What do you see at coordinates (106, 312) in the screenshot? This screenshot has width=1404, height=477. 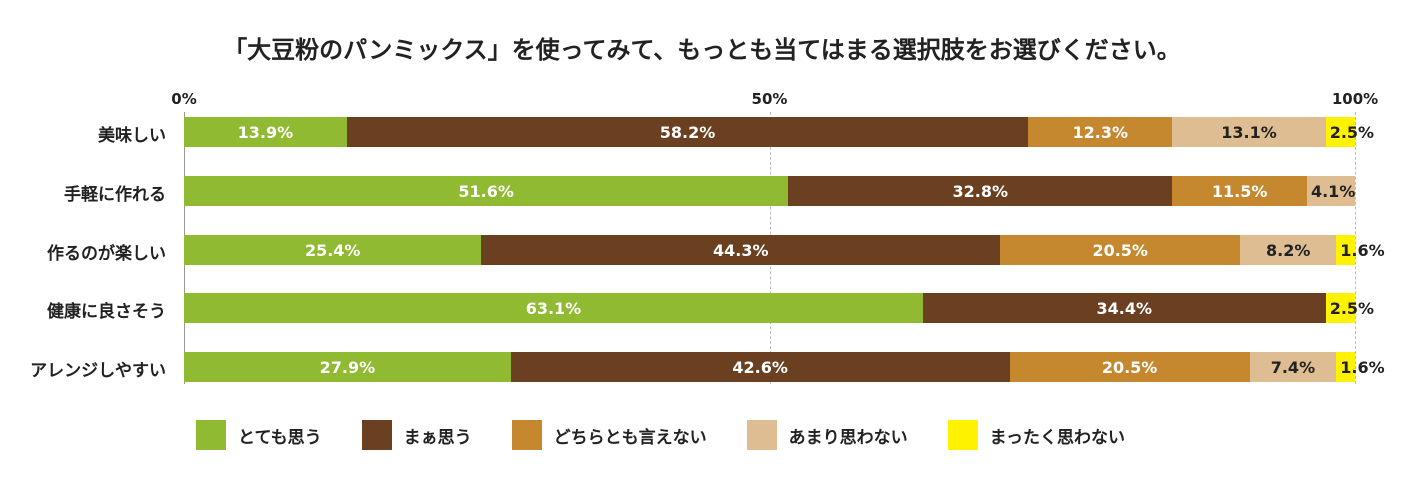 I see `category-label: 健康に良さそう` at bounding box center [106, 312].